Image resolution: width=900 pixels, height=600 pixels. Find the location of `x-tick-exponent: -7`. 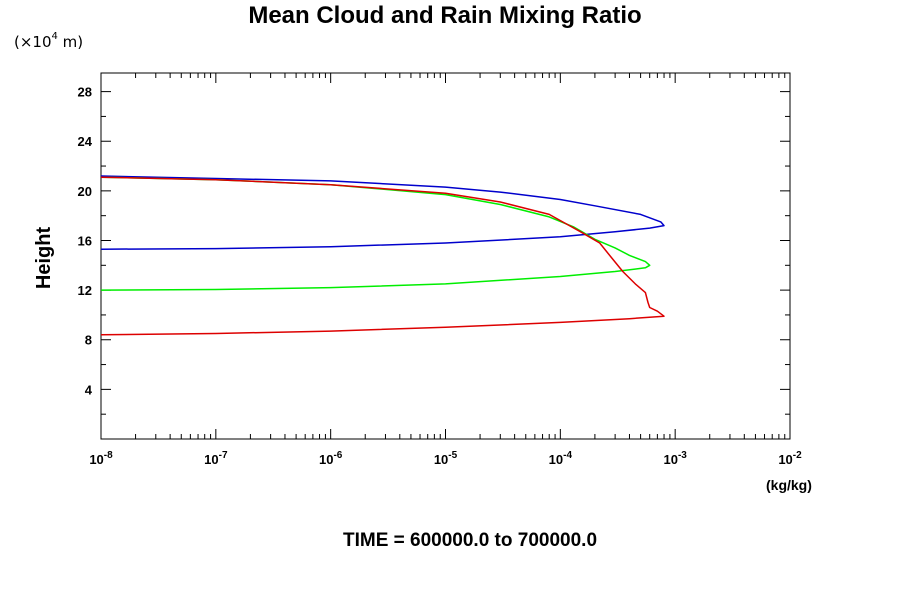

x-tick-exponent: -7 is located at coordinates (223, 455).